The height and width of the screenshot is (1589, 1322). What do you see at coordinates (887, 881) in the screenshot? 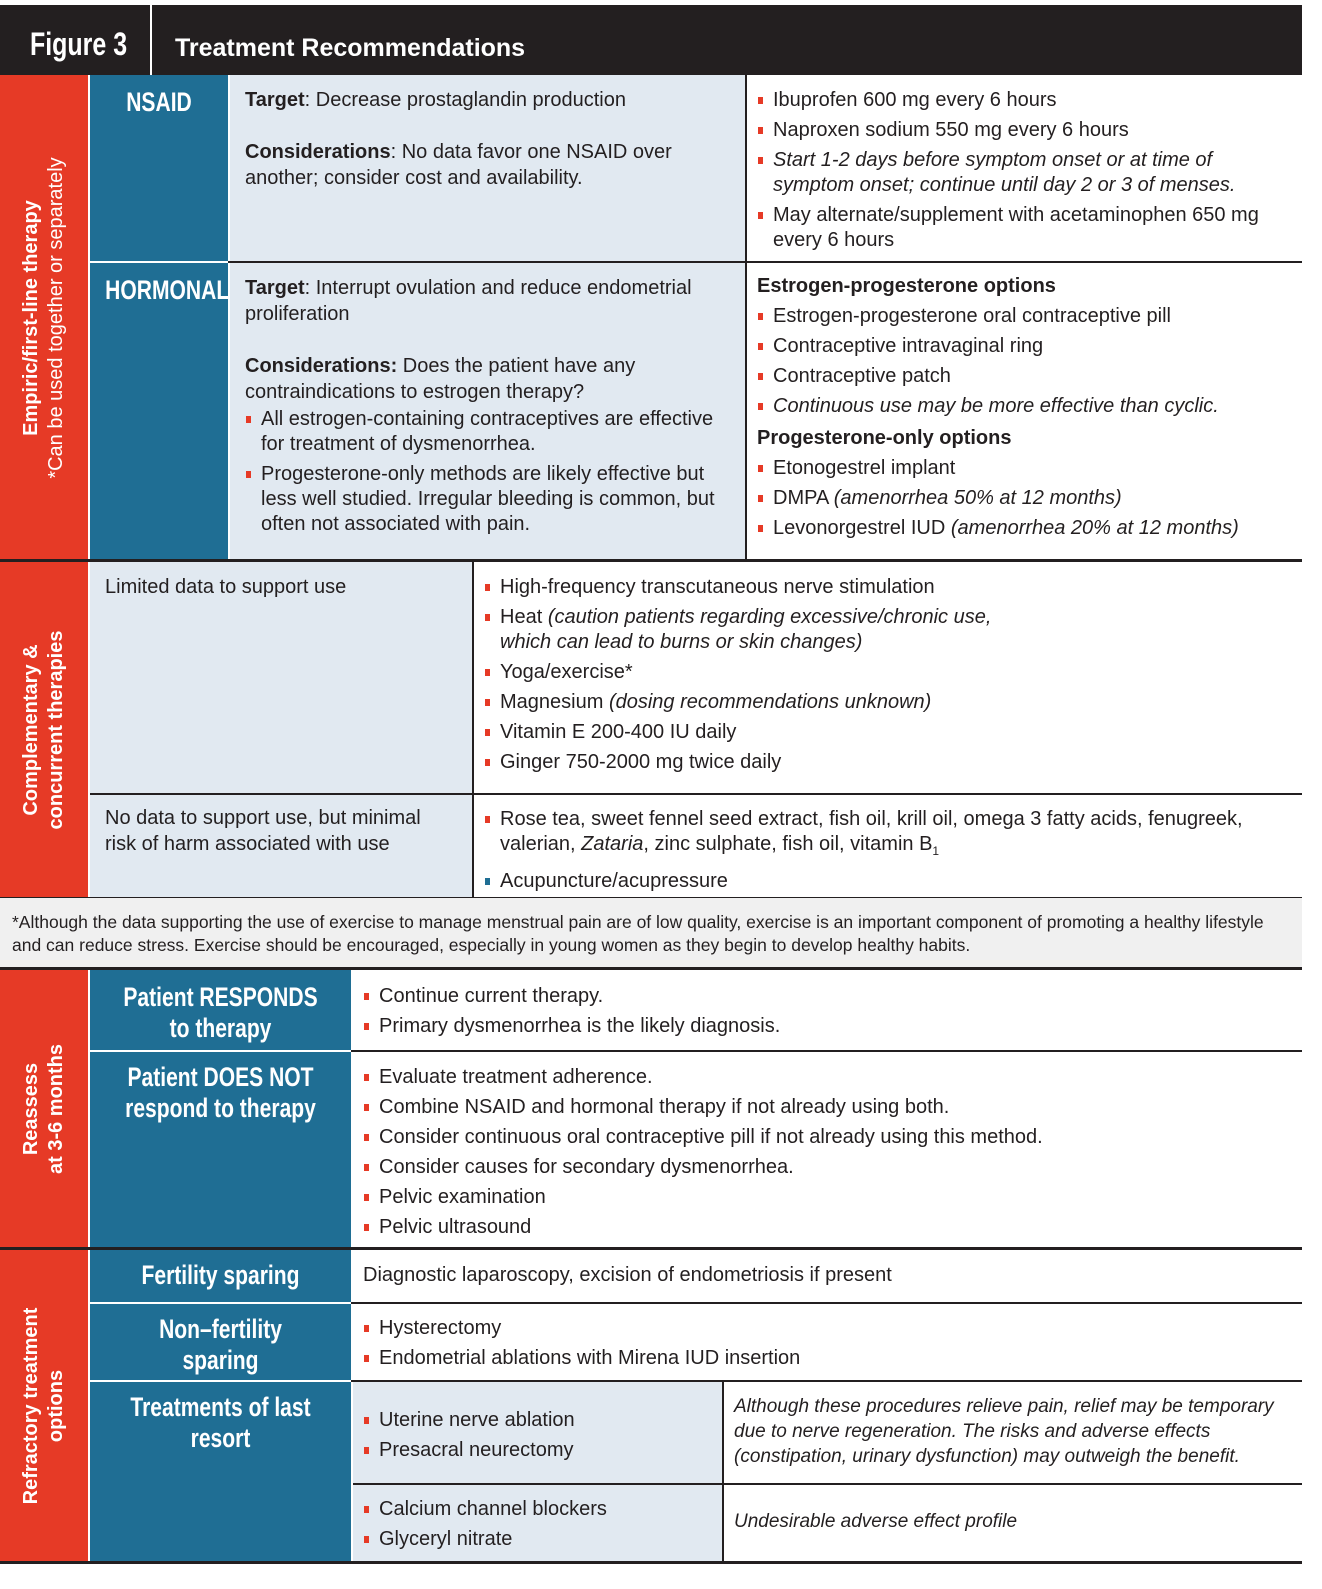
I see `list-item: Acupuncture/acupressure` at bounding box center [887, 881].